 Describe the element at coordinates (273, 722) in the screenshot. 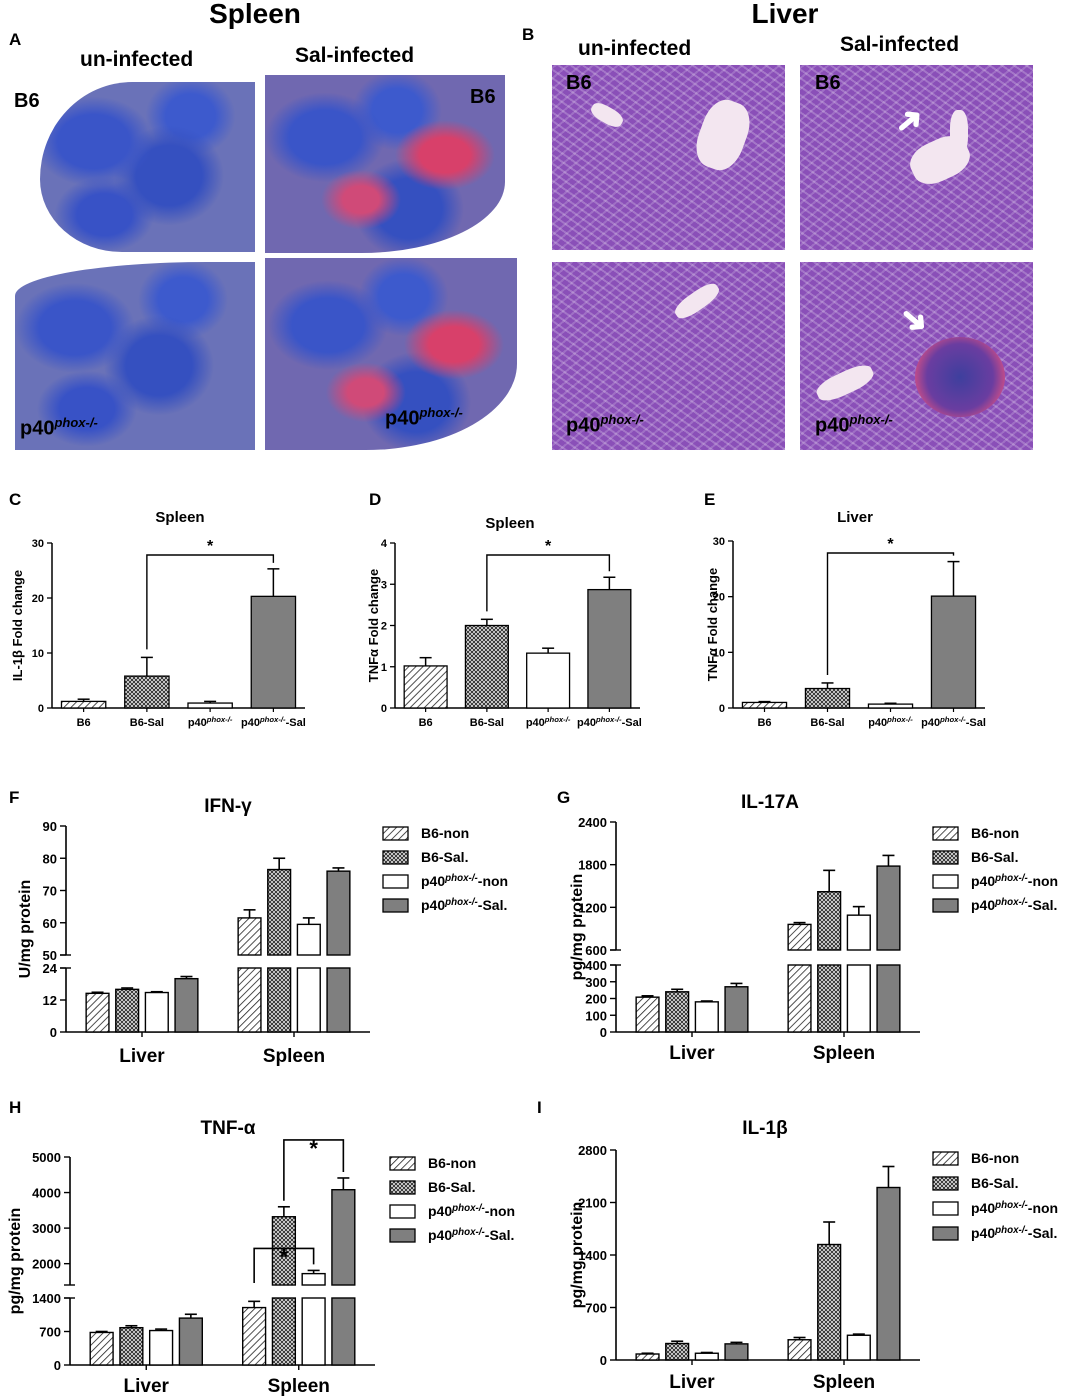

I see `x-tick-label-C: p40phox-/--Sal` at that location.